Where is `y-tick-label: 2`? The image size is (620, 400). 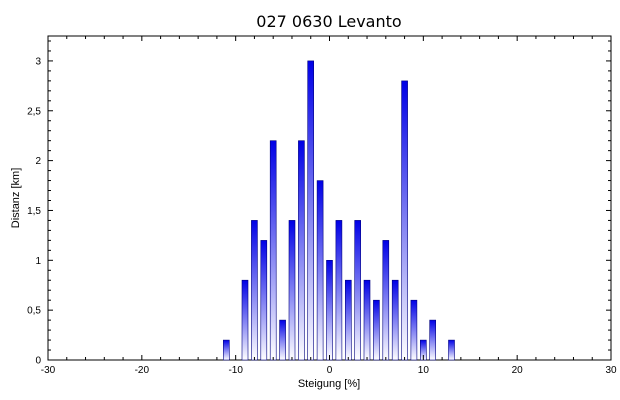
y-tick-label: 2 is located at coordinates (38, 161).